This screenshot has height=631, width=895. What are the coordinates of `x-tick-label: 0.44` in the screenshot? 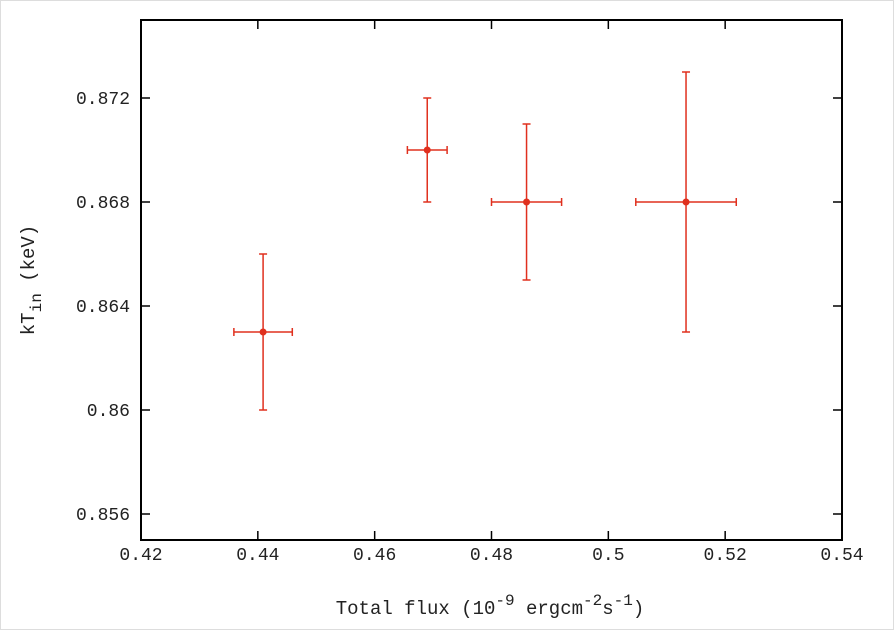 It's located at (257, 556).